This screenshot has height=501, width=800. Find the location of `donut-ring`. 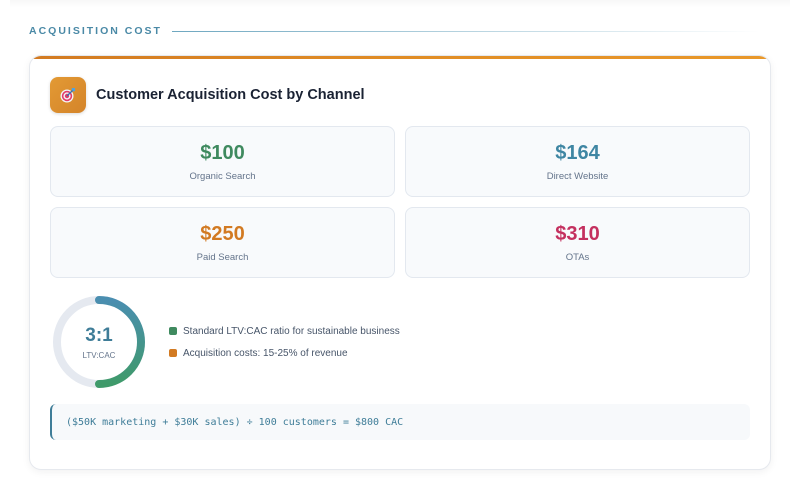

donut-ring is located at coordinates (99, 342).